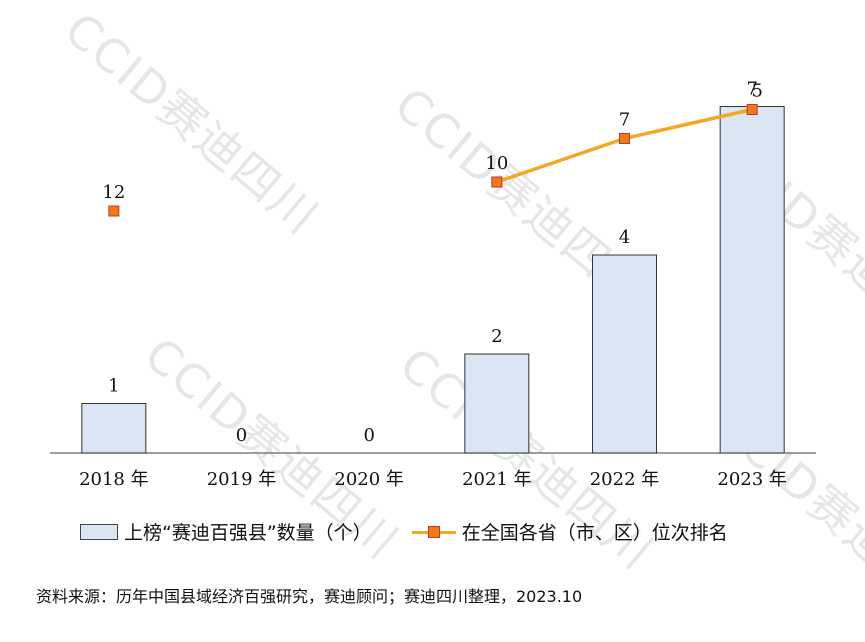 The height and width of the screenshot is (642, 865). What do you see at coordinates (99, 531) in the screenshot?
I see `legend-bar-swatch` at bounding box center [99, 531].